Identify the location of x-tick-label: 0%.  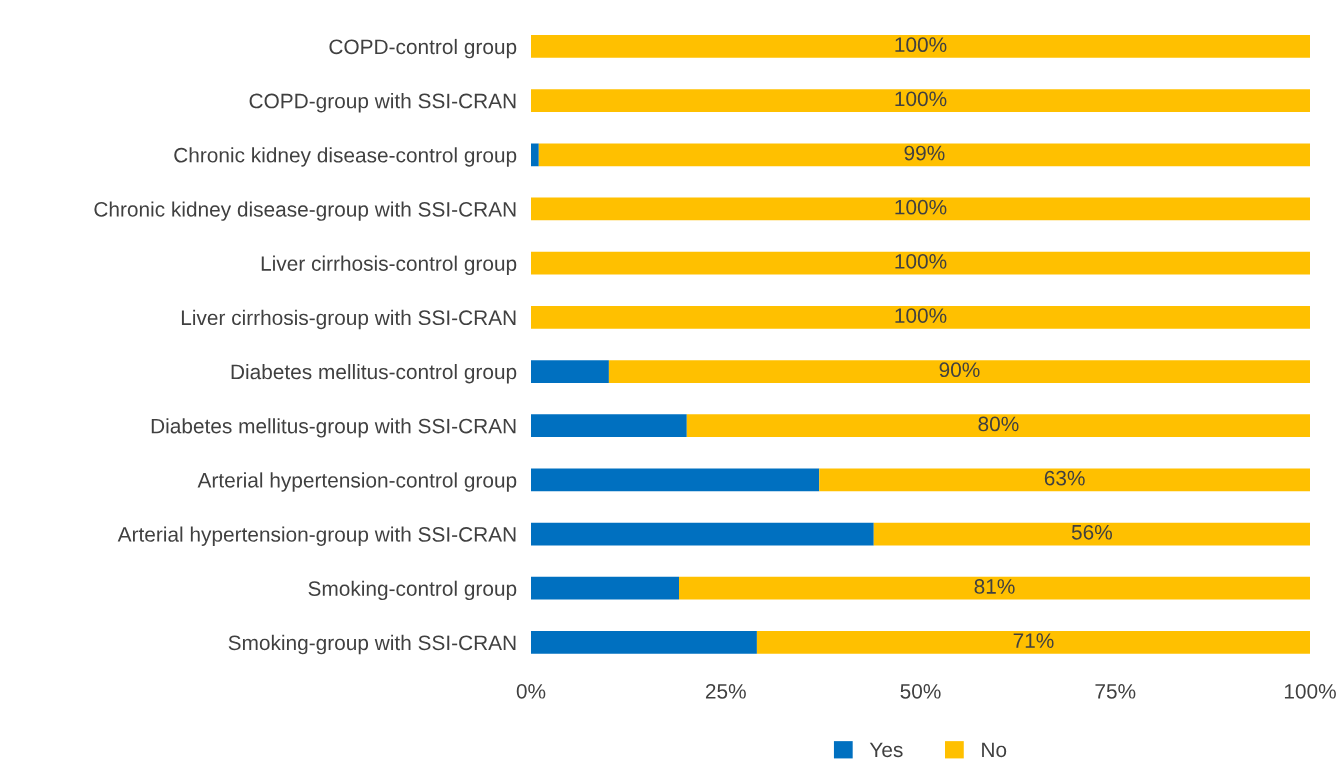
(531, 691).